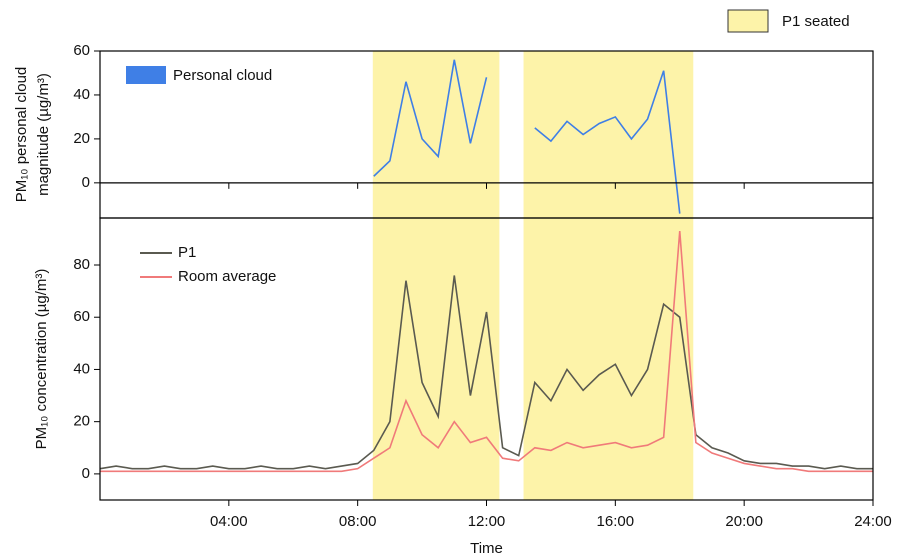 This screenshot has width=897, height=559. I want to click on y-tick-label: 80, so click(81, 264).